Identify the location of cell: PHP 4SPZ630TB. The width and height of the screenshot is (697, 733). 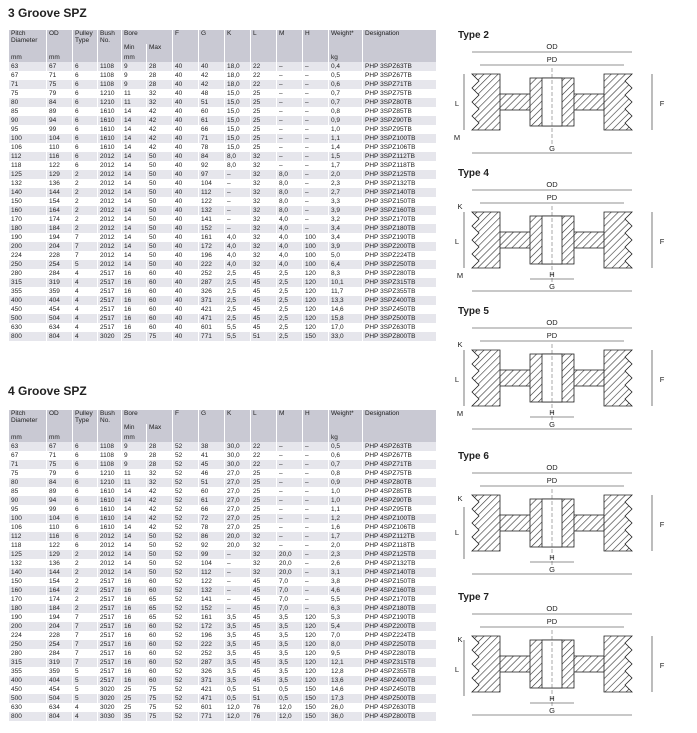
(399, 707).